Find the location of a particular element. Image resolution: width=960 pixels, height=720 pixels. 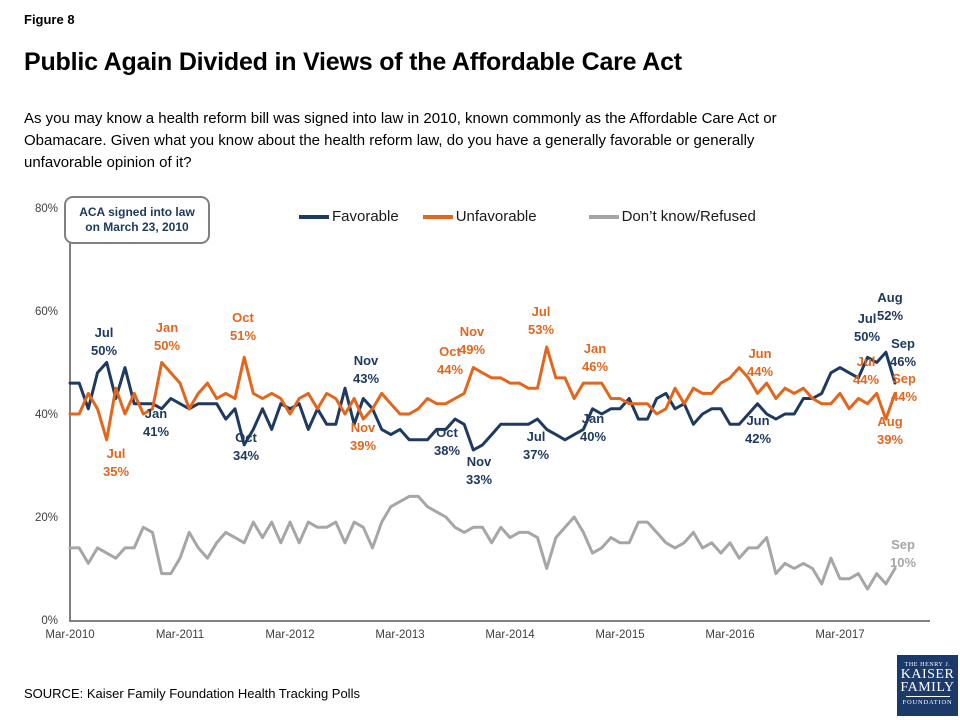

x-tick-label: Mar-2013 is located at coordinates (399, 635).